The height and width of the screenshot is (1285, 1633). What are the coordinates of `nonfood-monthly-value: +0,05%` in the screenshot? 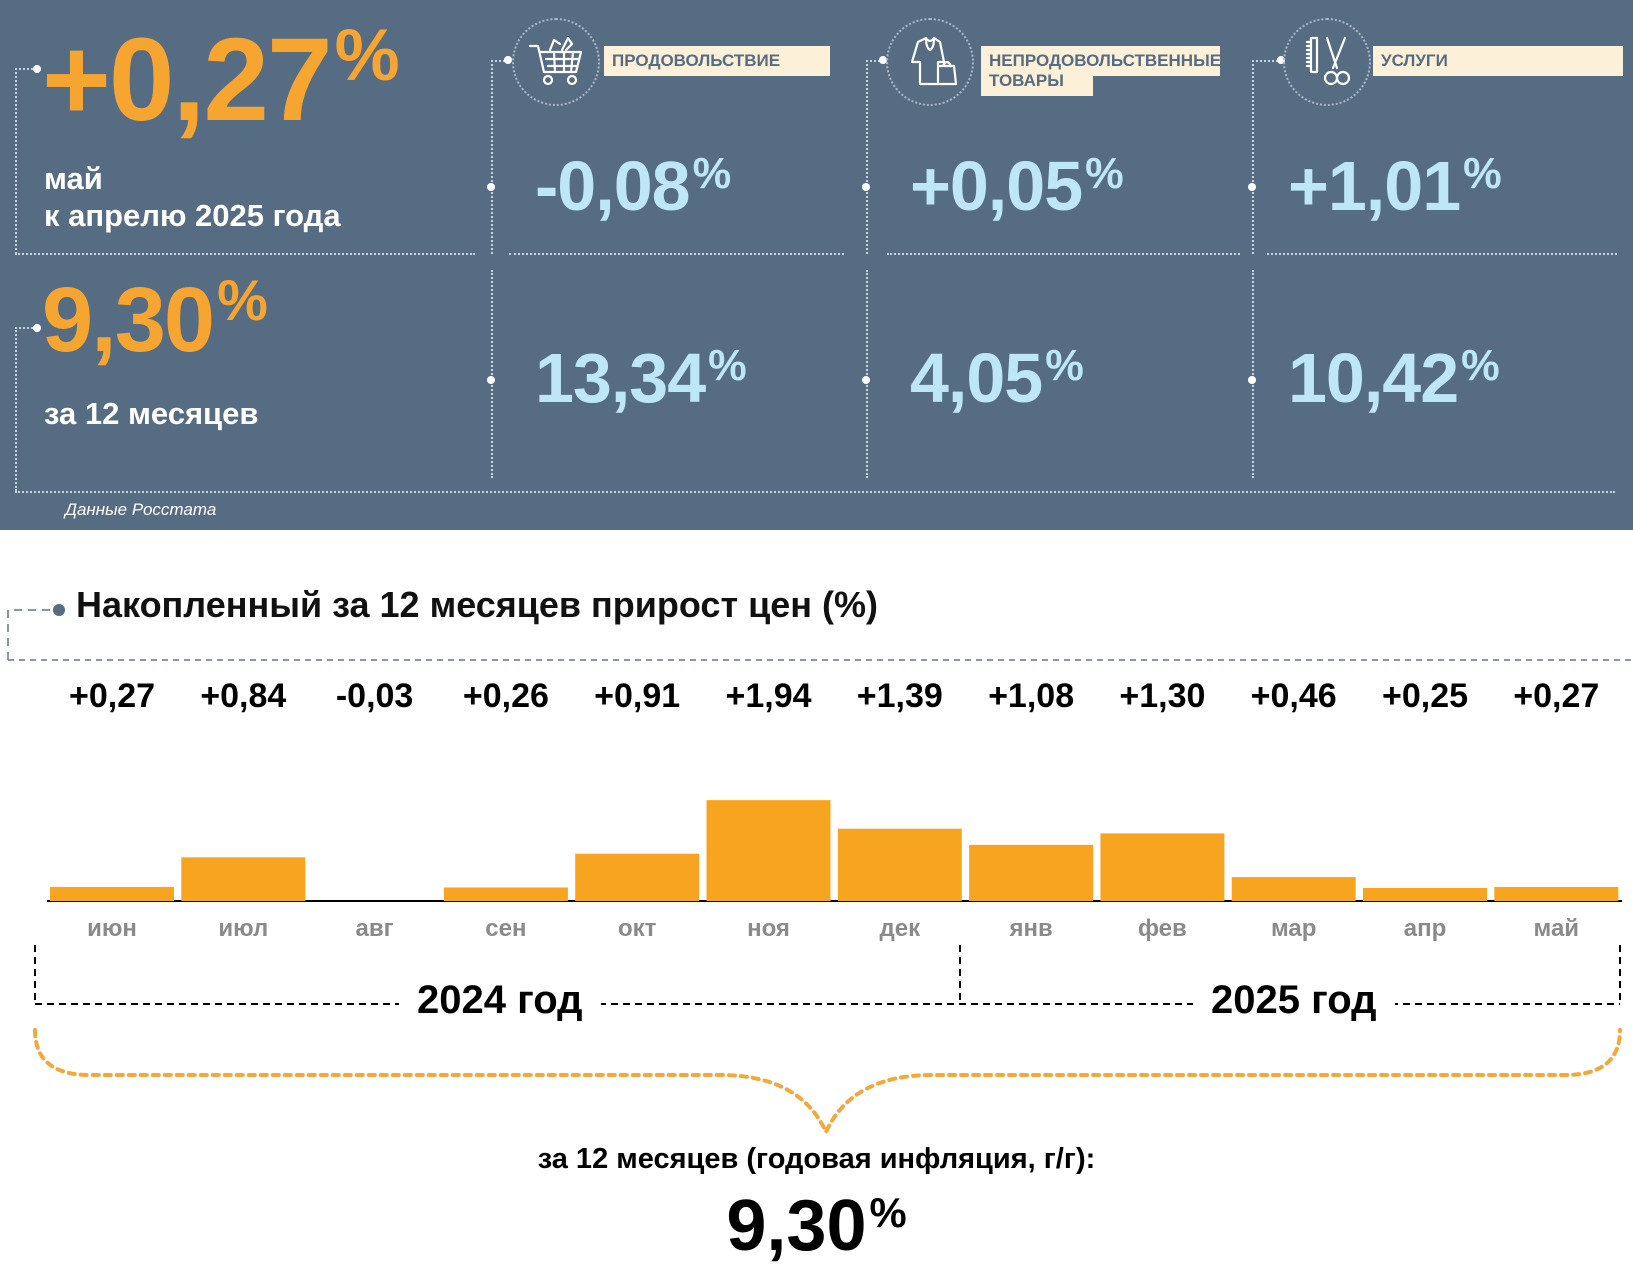 It's located at (1017, 186).